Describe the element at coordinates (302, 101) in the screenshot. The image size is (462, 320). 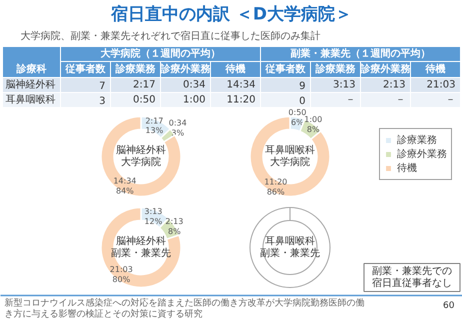
I see `text: 0` at that location.